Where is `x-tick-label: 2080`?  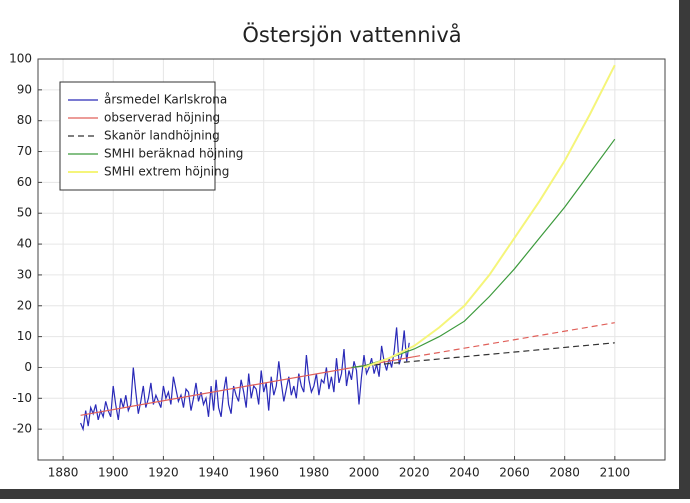 x-tick-label: 2080 is located at coordinates (564, 473).